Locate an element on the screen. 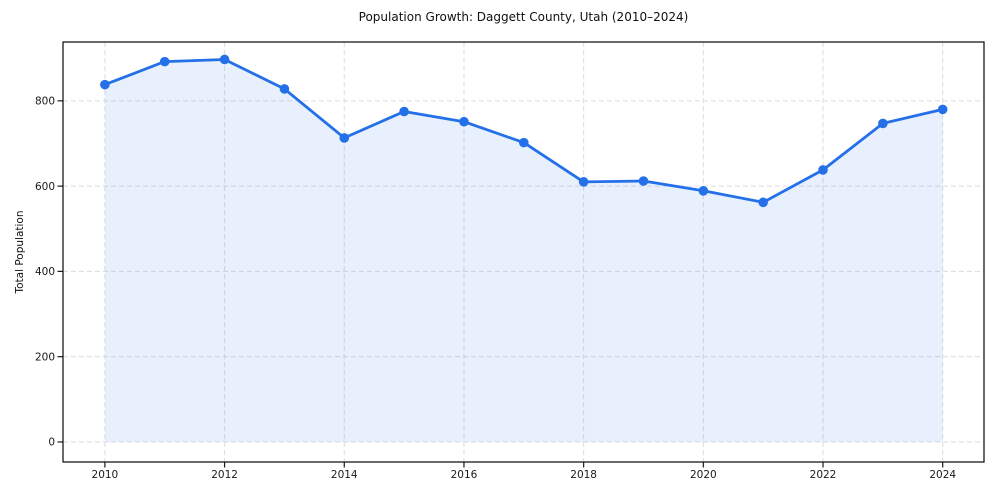 The width and height of the screenshot is (1000, 500). x-tick-label: 2016 is located at coordinates (464, 475).